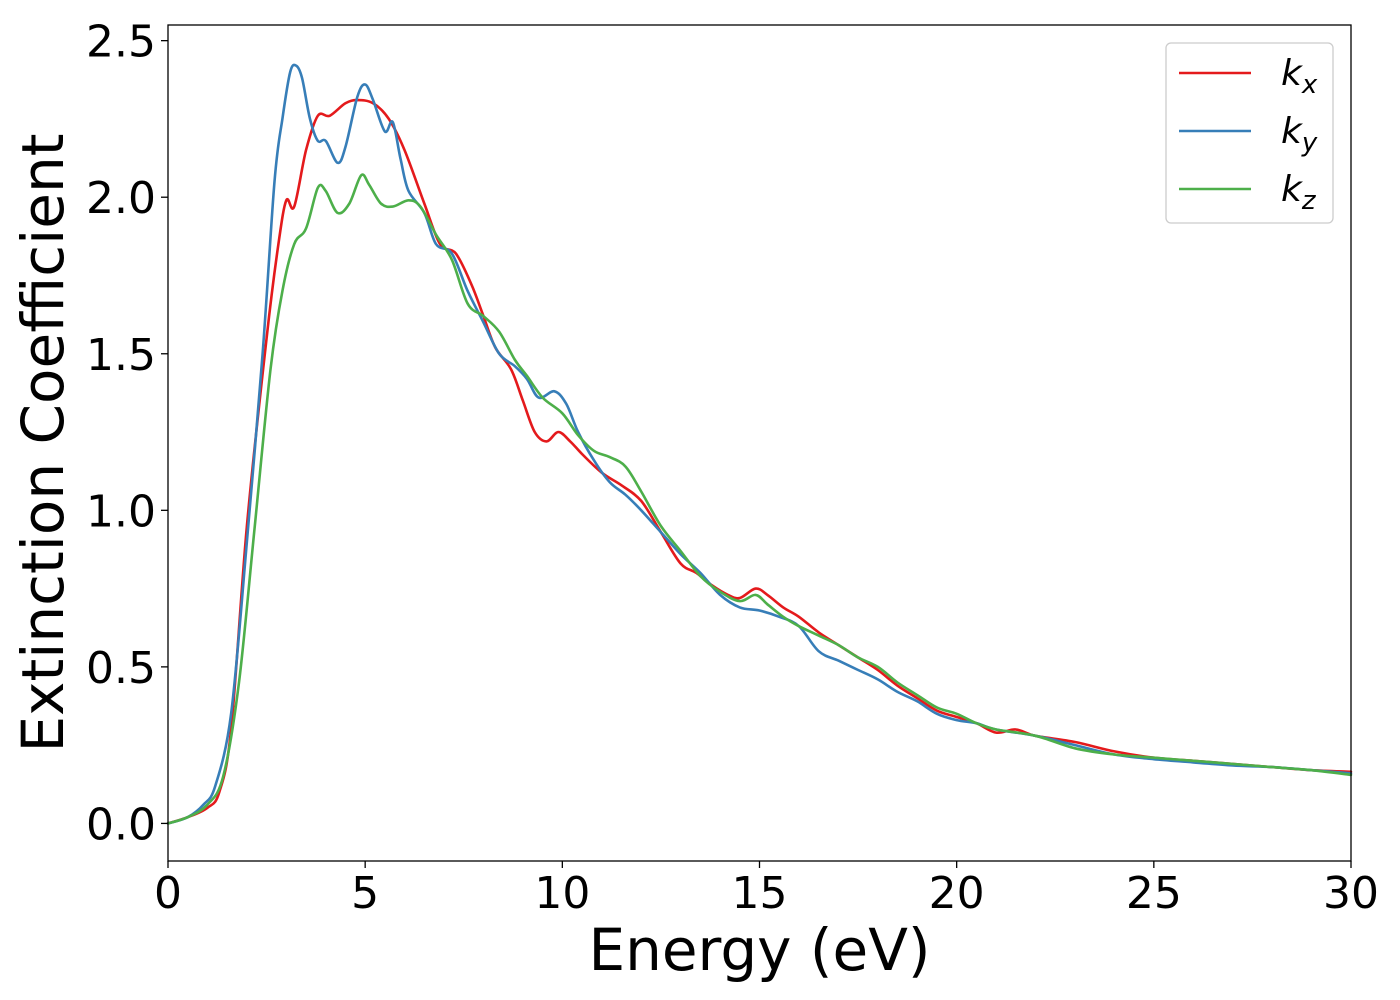  I want to click on x-tick-label: 25, so click(1154, 893).